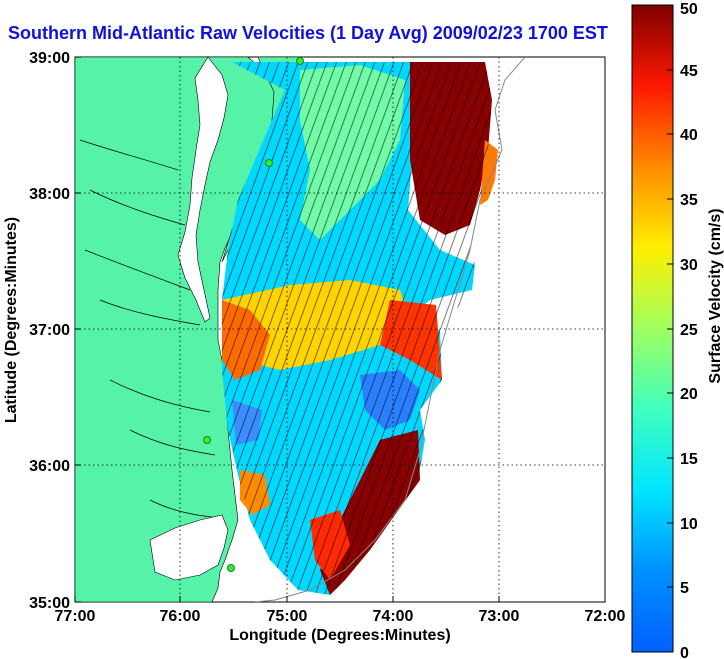 The image size is (724, 659). What do you see at coordinates (499, 616) in the screenshot?
I see `x-tick-label: 73:00` at bounding box center [499, 616].